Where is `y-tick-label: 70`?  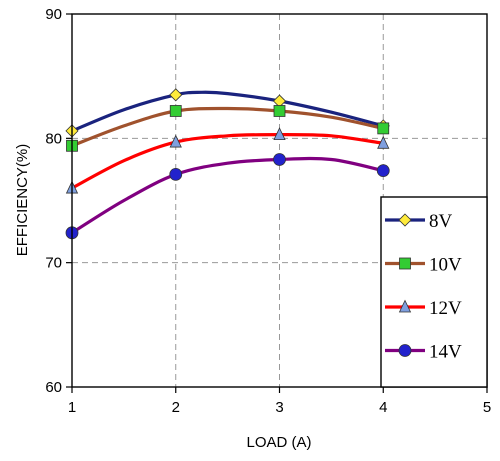 y-tick-label: 70 is located at coordinates (53, 263).